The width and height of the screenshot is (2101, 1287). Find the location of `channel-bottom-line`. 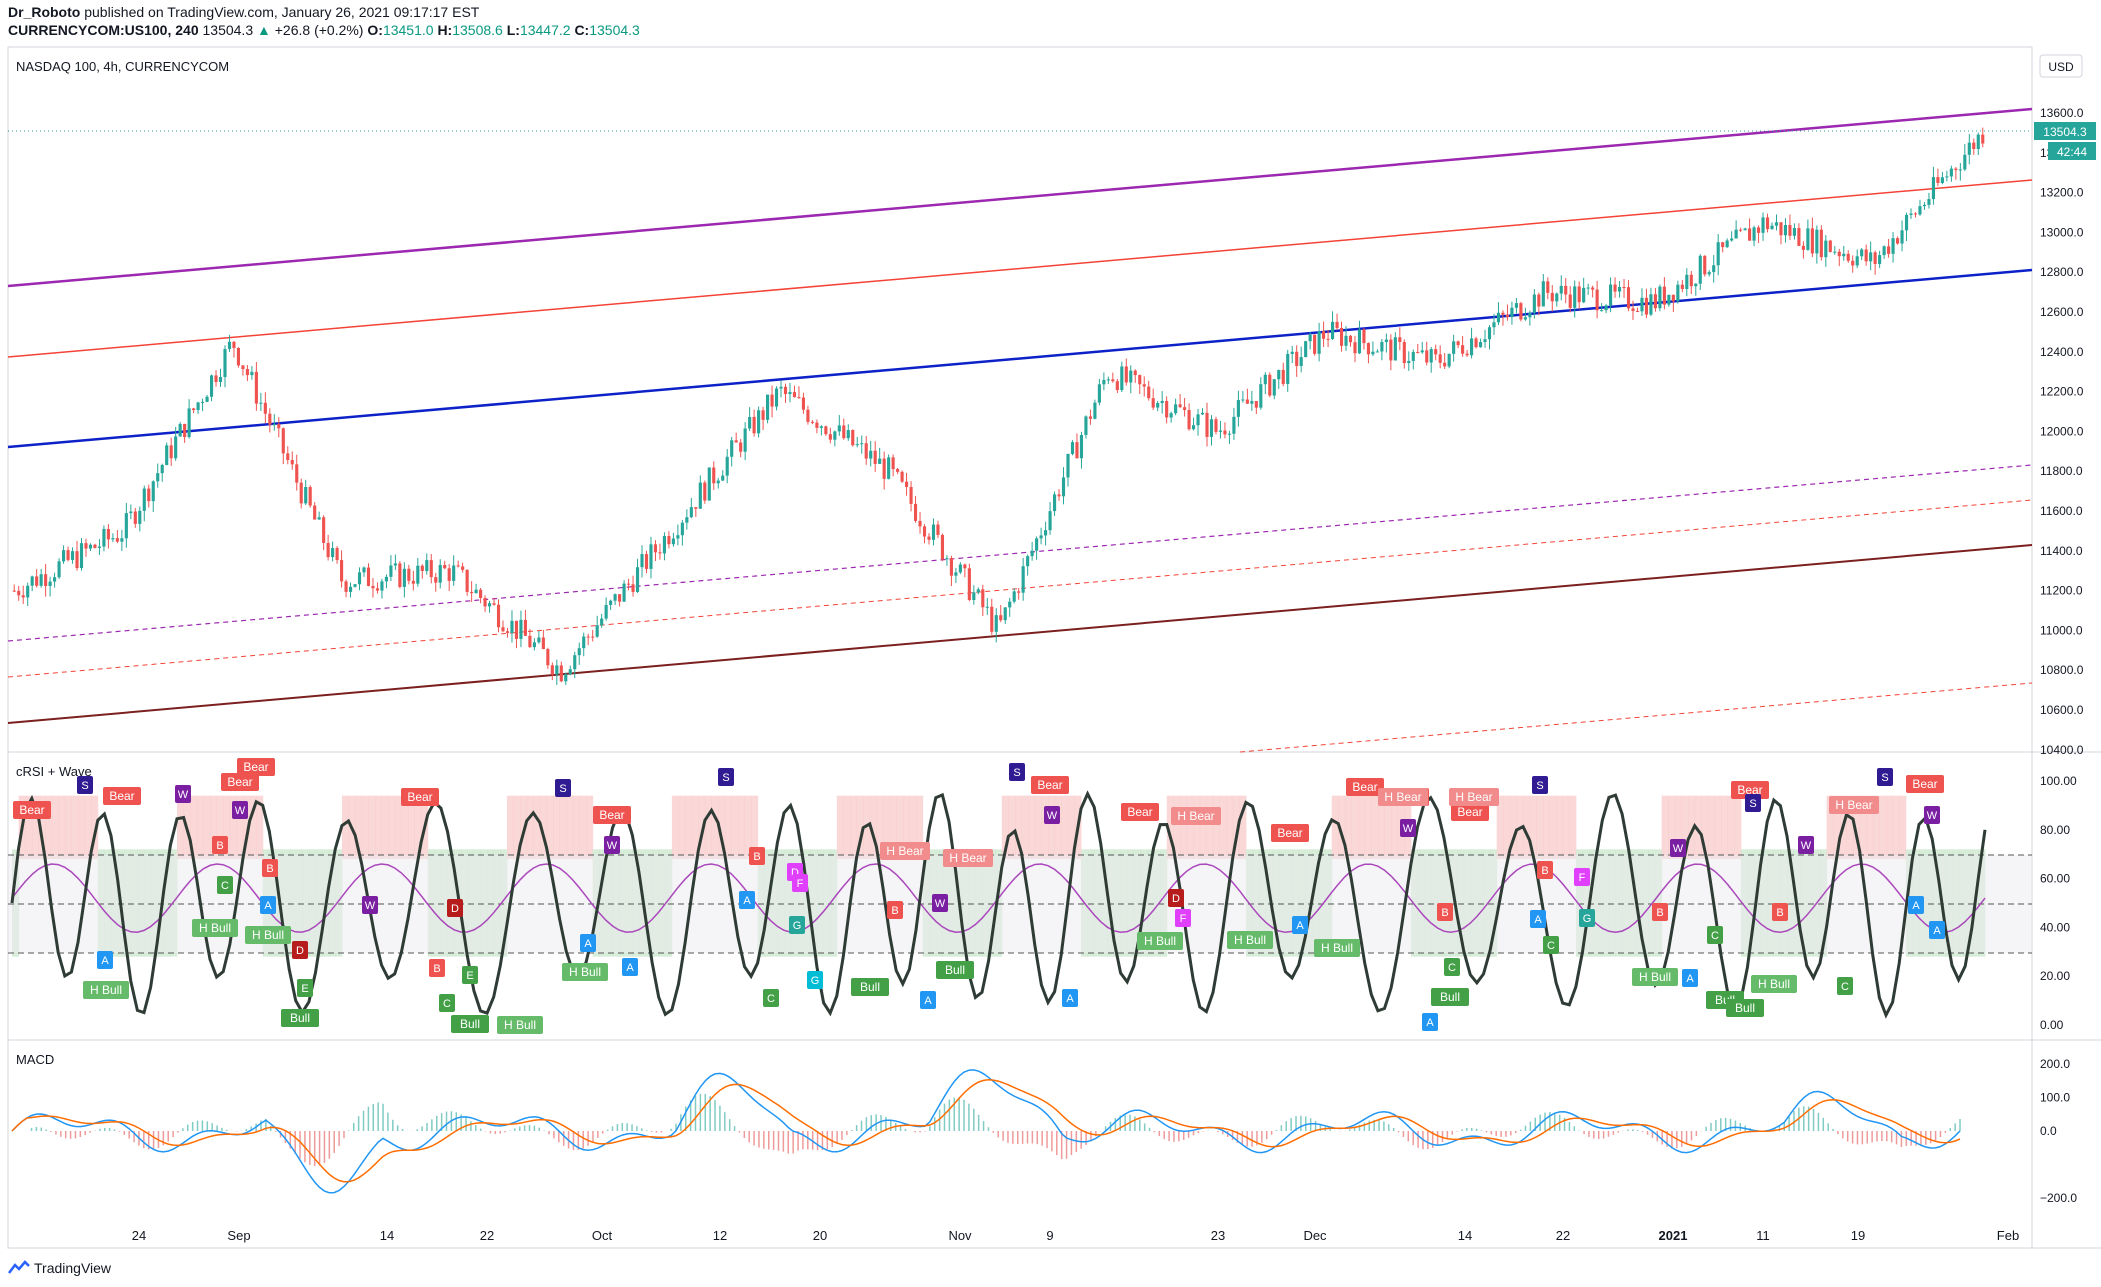

channel-bottom-line is located at coordinates (1020, 634).